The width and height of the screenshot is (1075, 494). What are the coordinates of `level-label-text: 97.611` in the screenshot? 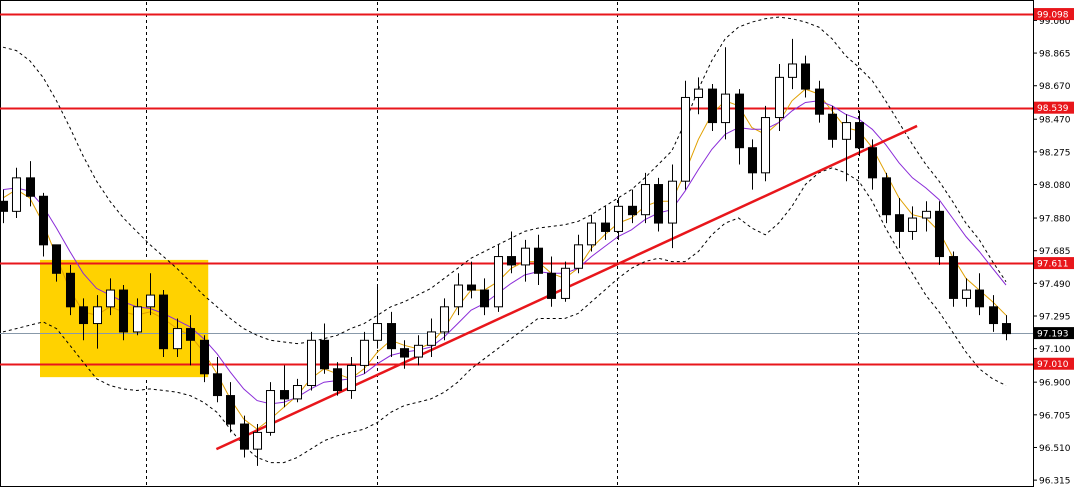 It's located at (1053, 265).